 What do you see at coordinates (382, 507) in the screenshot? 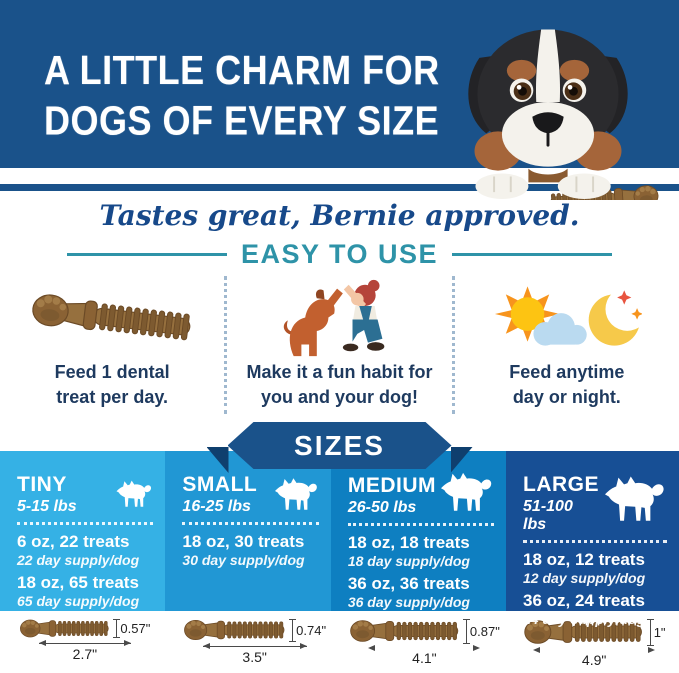
I see `size-weight-range: 26-50 lbs` at bounding box center [382, 507].